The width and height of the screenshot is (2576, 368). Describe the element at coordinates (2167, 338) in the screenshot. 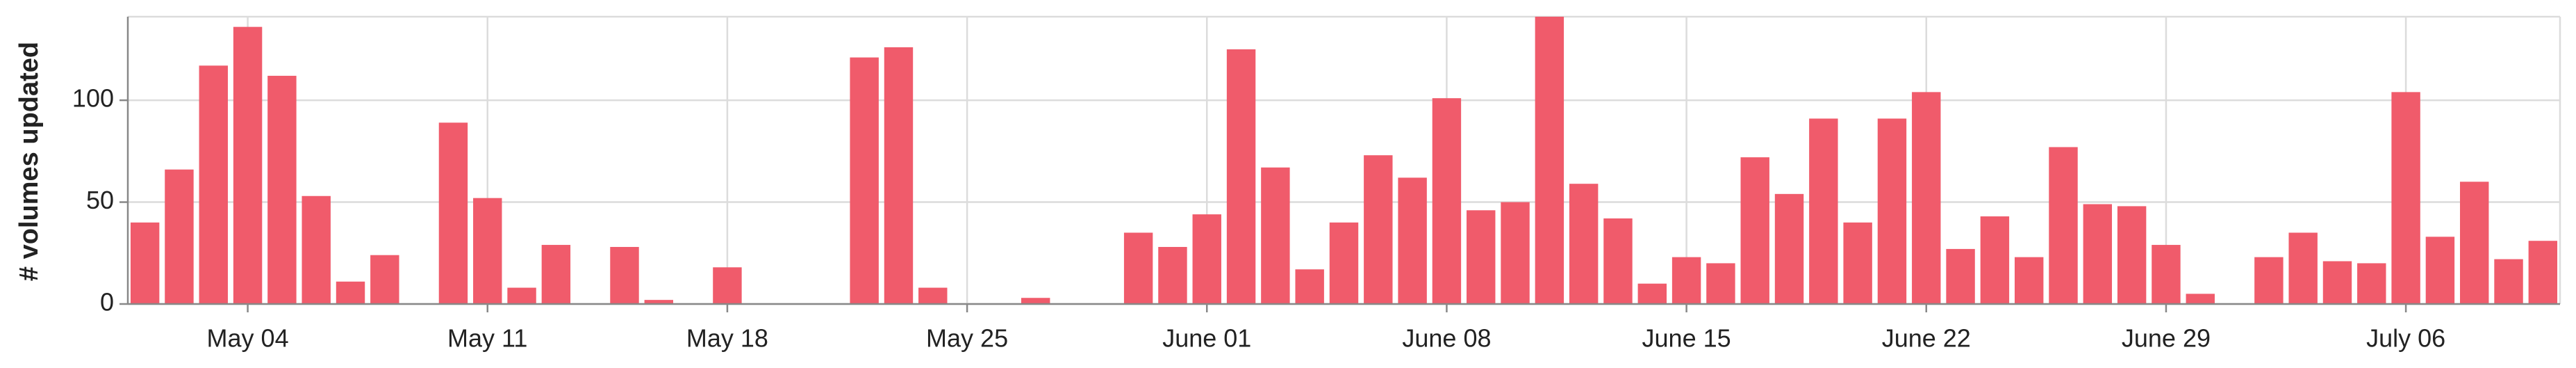

I see `x-tick-label: June 29` at that location.